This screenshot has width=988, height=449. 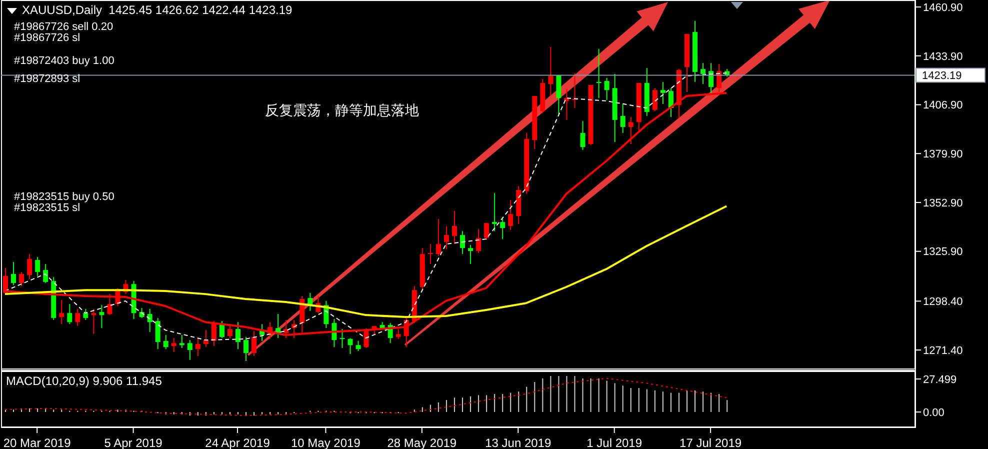 I want to click on annotation: #19823515 sl, so click(x=47, y=208).